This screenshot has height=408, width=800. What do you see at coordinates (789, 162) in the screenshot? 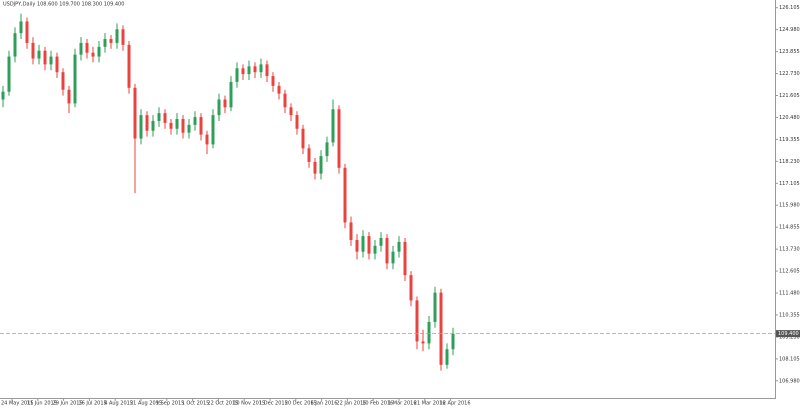
I see `y-tick-label: 118.230` at bounding box center [789, 162].